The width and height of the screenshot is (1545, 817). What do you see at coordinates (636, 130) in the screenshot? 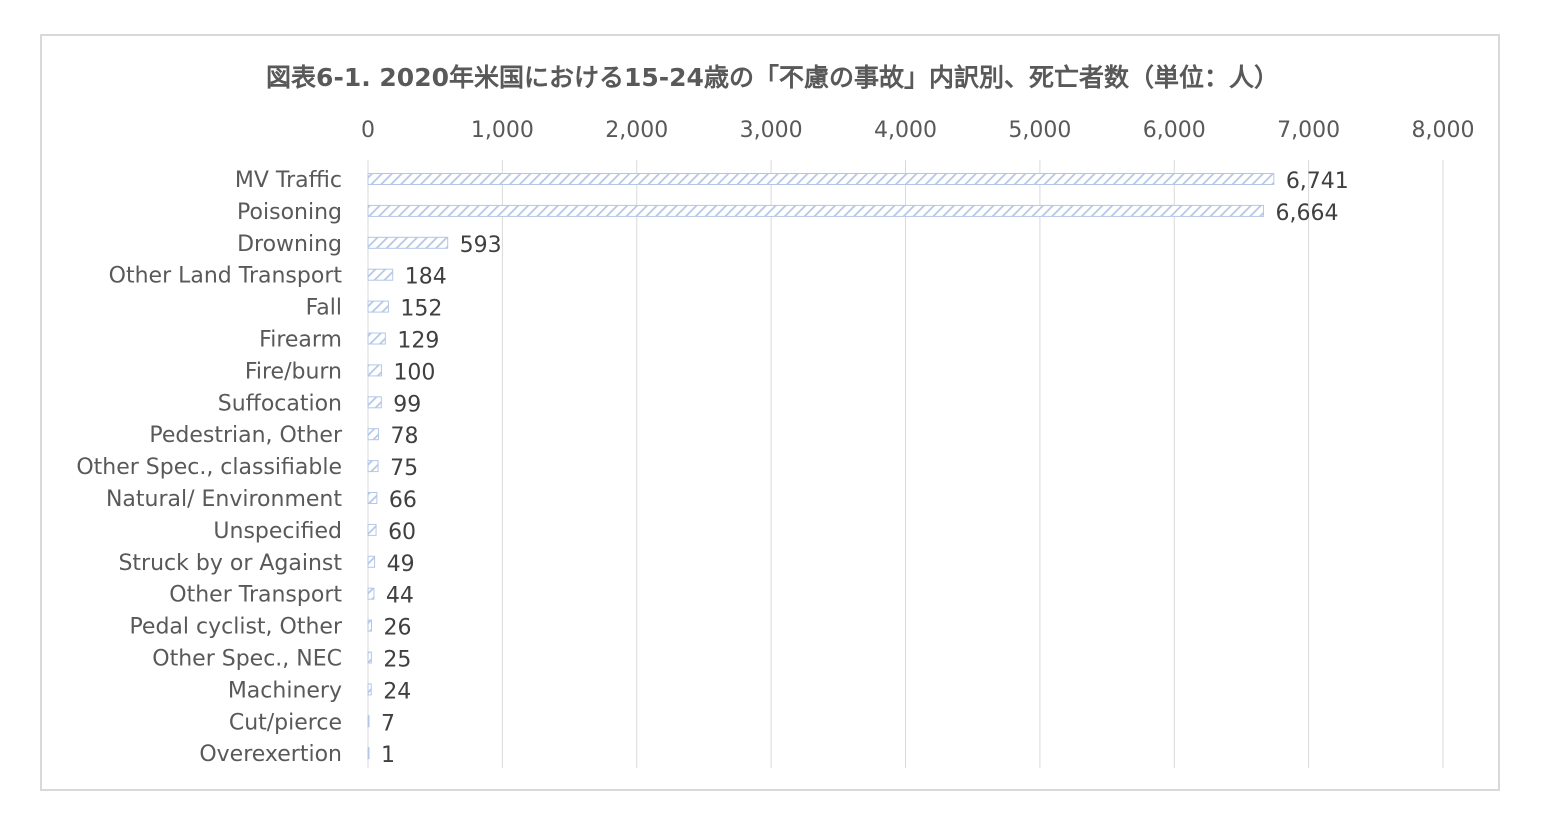
I see `x-tick-label: 2,000` at bounding box center [636, 130].